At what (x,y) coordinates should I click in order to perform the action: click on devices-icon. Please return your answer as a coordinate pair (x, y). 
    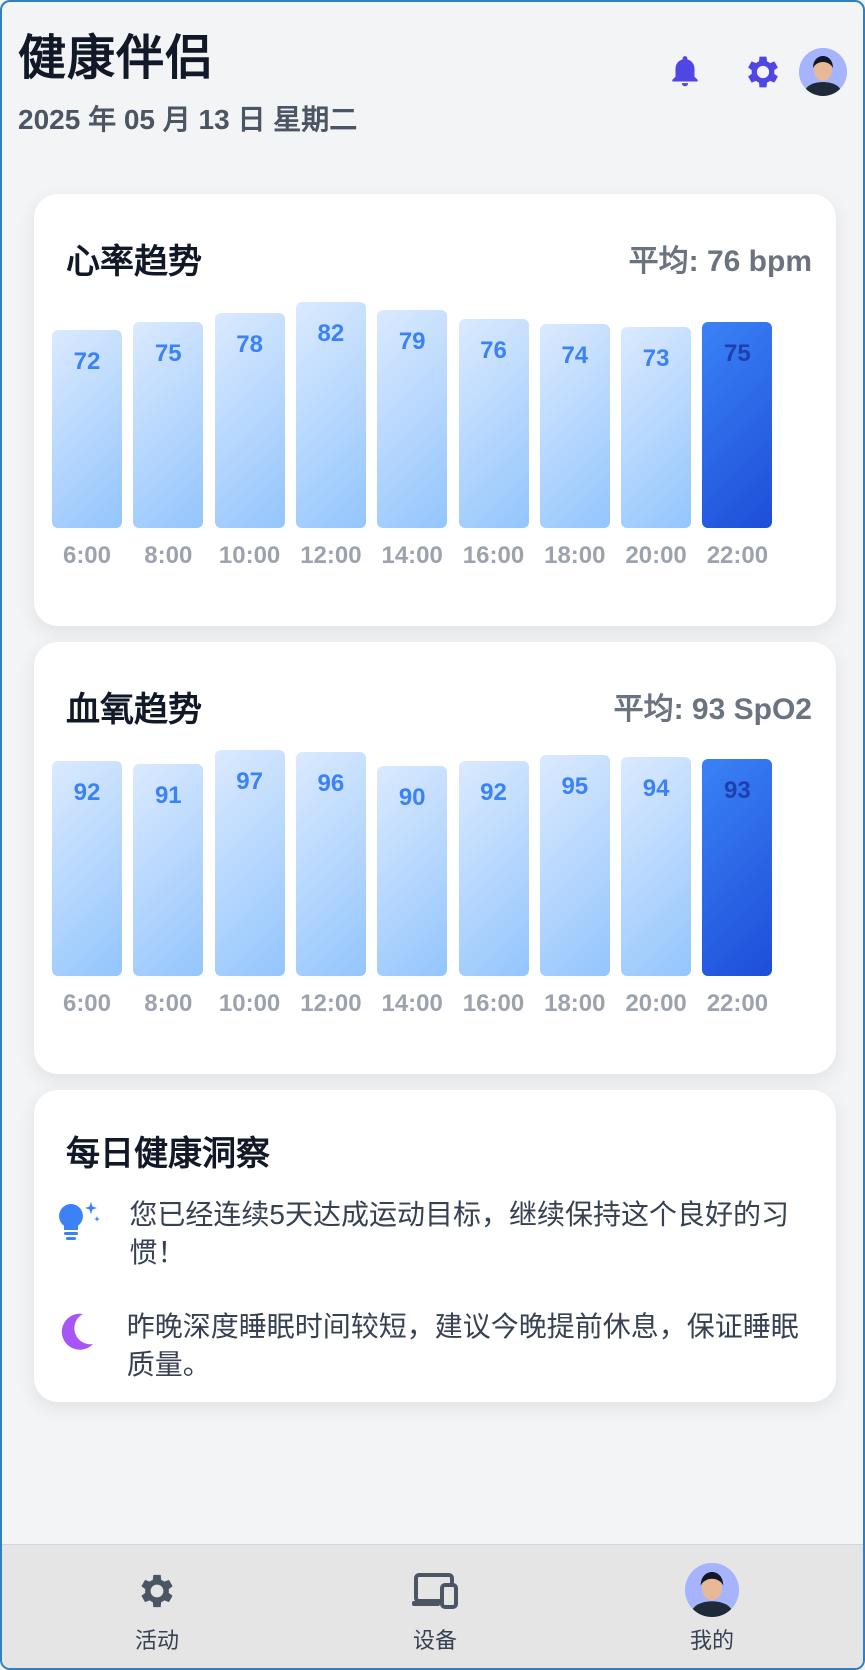
    Looking at the image, I should click on (435, 1591).